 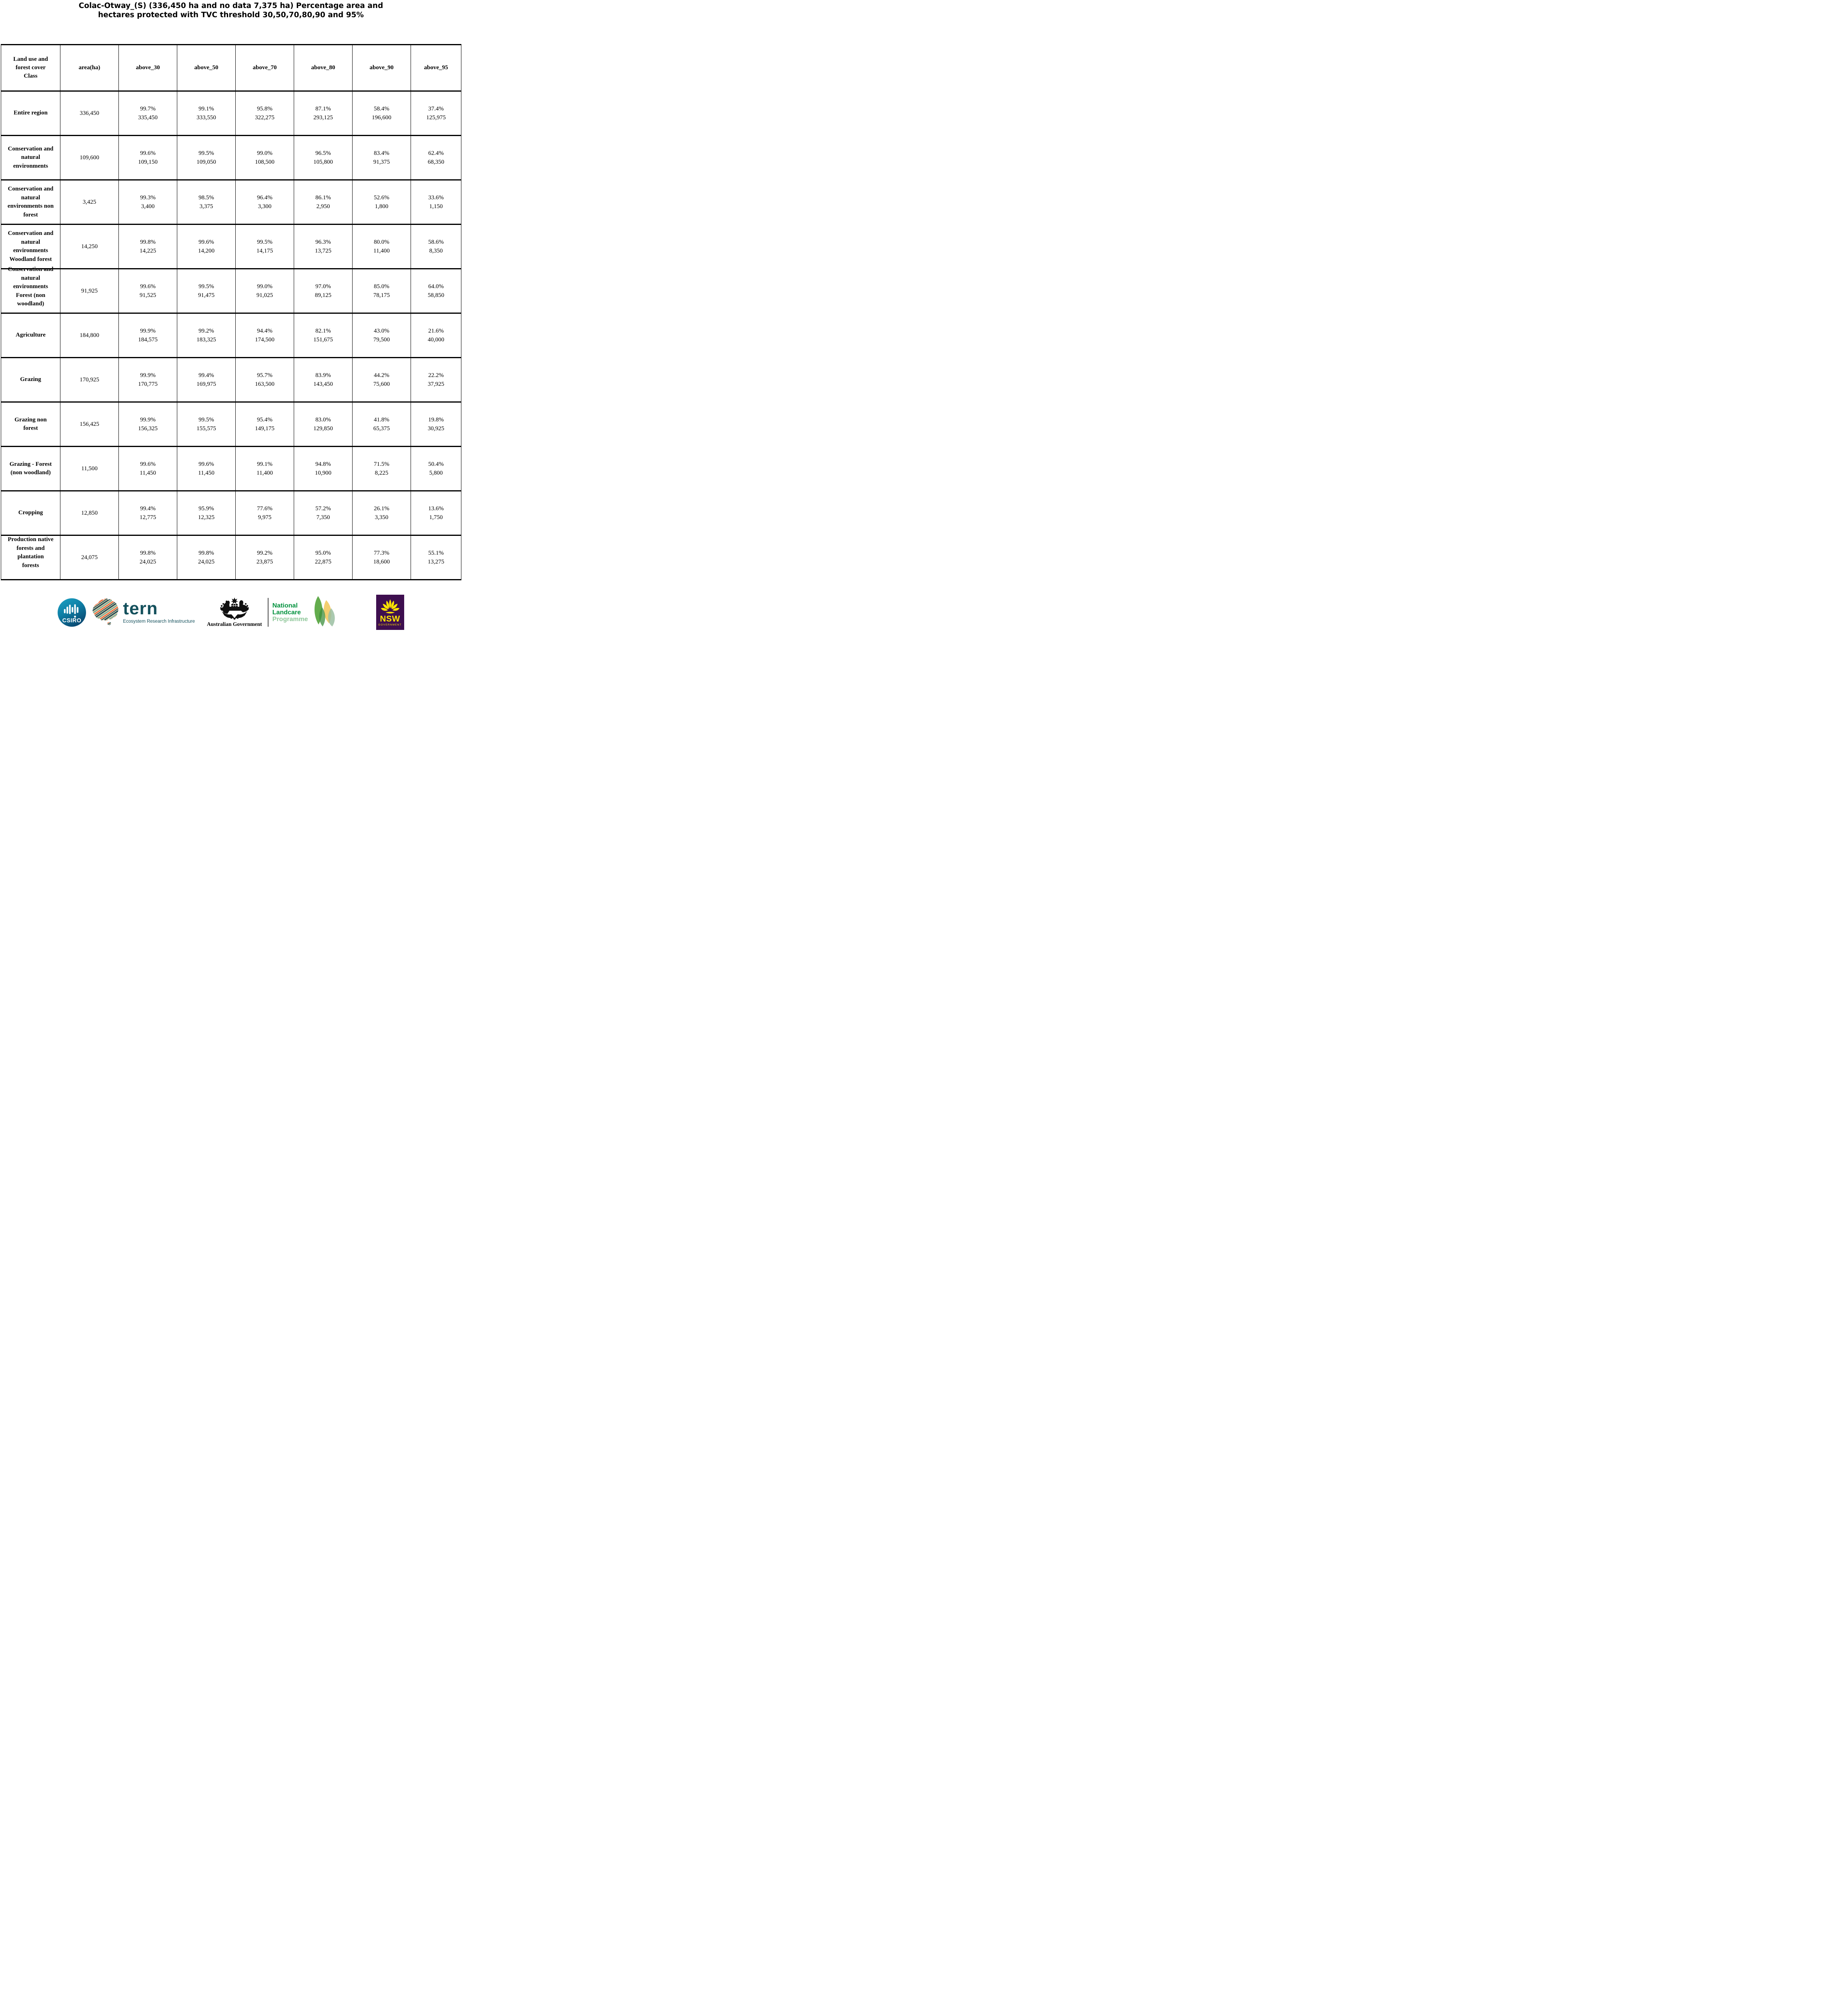 What do you see at coordinates (89, 291) in the screenshot?
I see `area-cell: 91,925` at bounding box center [89, 291].